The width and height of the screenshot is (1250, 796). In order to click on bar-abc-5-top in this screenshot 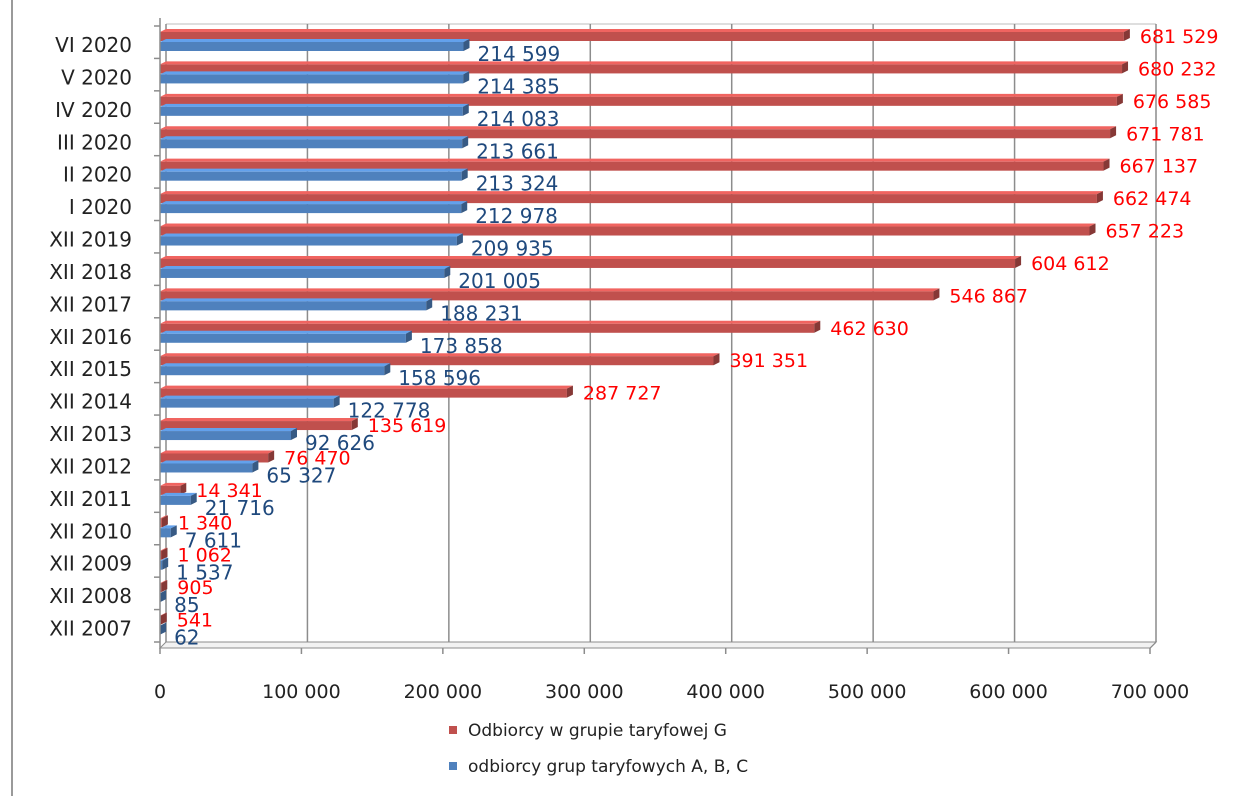, I will do `click(314, 203)`.